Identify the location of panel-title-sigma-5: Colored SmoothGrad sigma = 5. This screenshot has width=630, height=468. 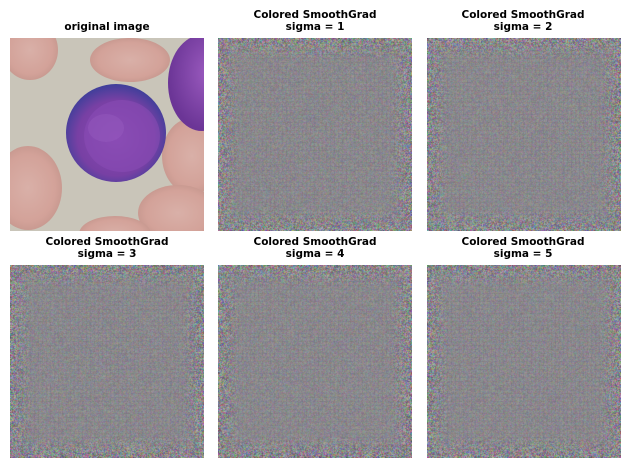
(523, 248).